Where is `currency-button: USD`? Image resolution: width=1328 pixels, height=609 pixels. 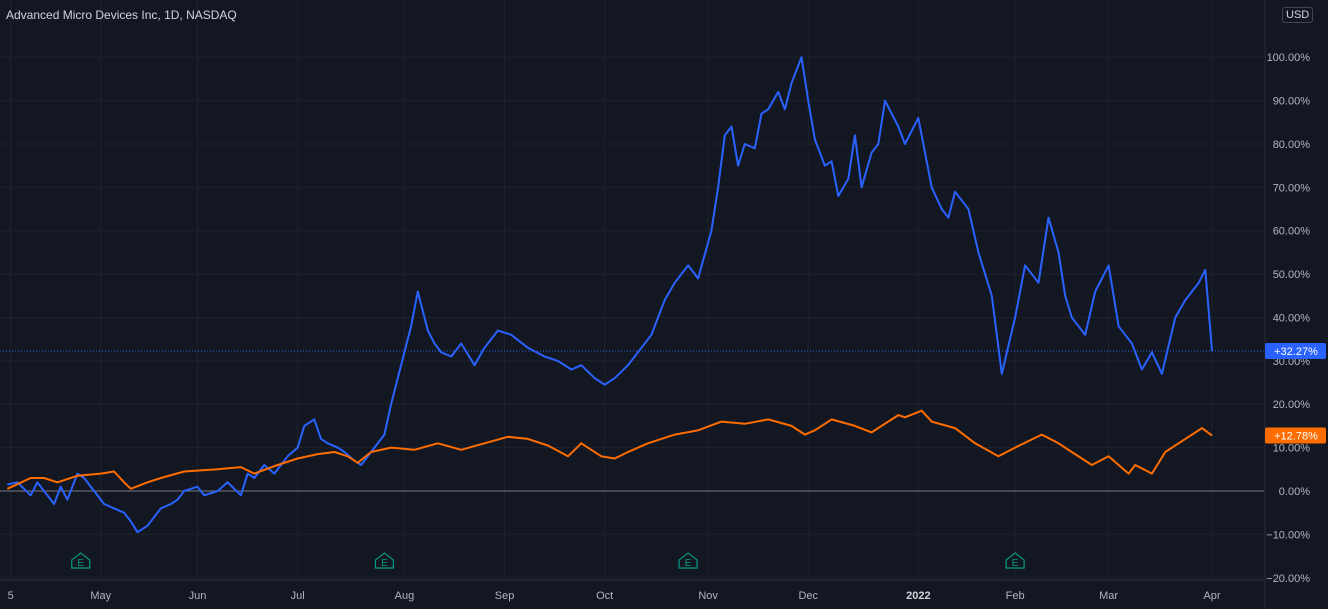 currency-button: USD is located at coordinates (1298, 15).